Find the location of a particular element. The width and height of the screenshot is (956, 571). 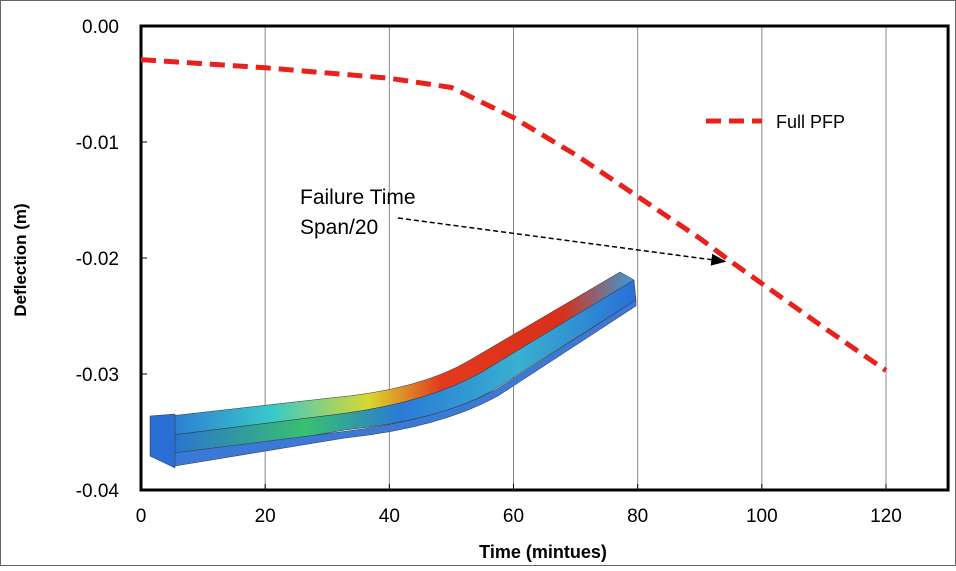

y-tick-label: 0.00 is located at coordinates (100, 27).